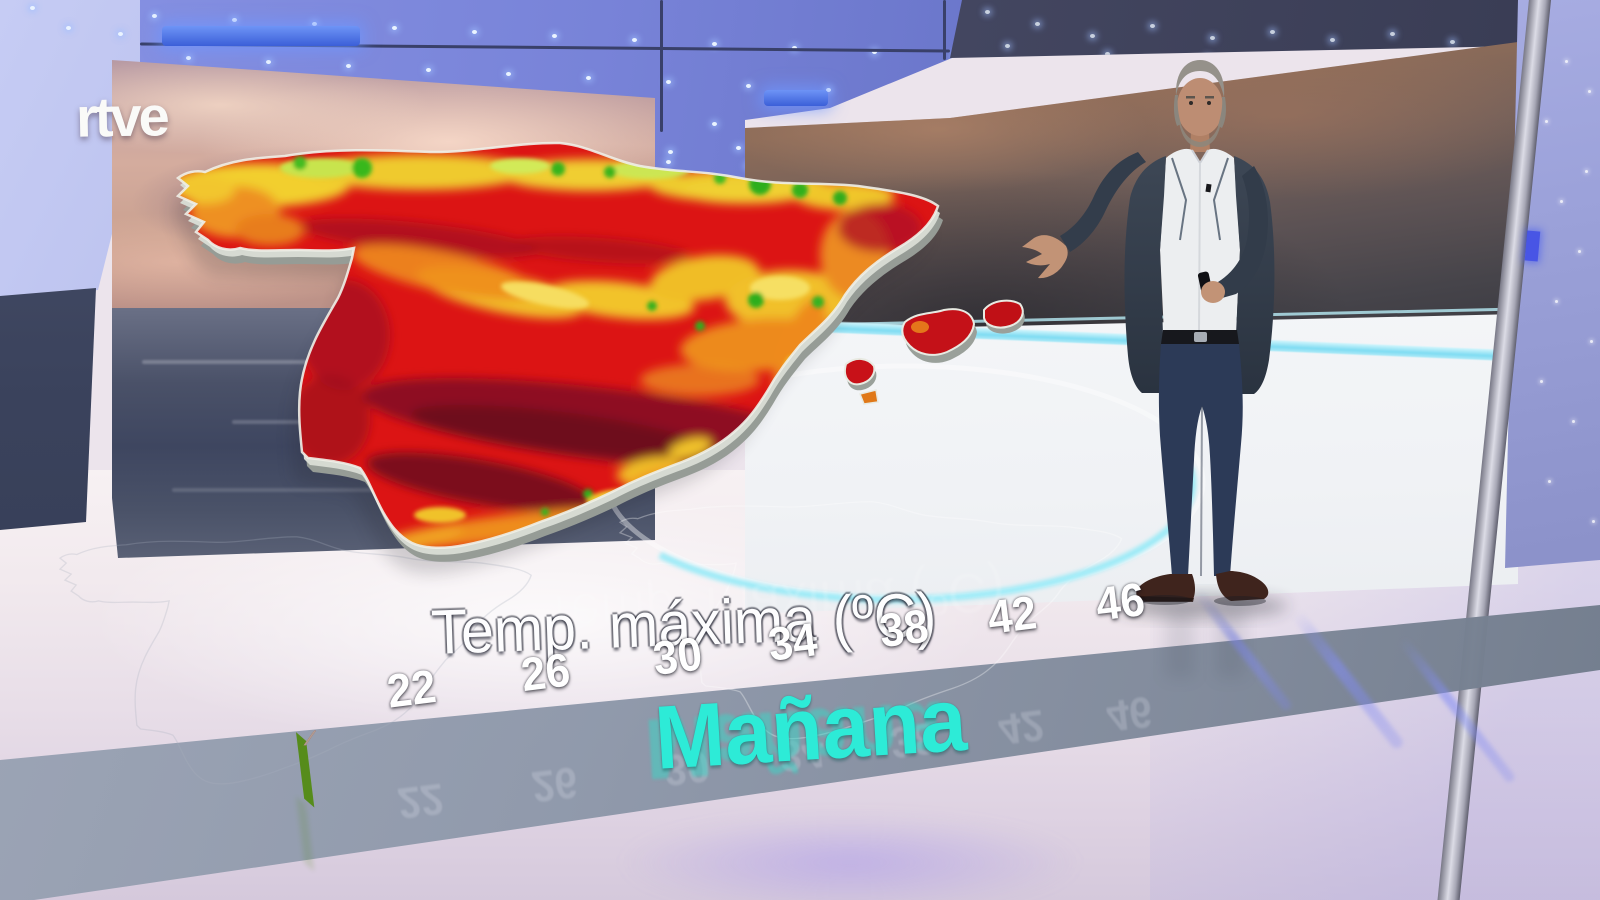  I want to click on channel-logo: rtve, so click(121, 116).